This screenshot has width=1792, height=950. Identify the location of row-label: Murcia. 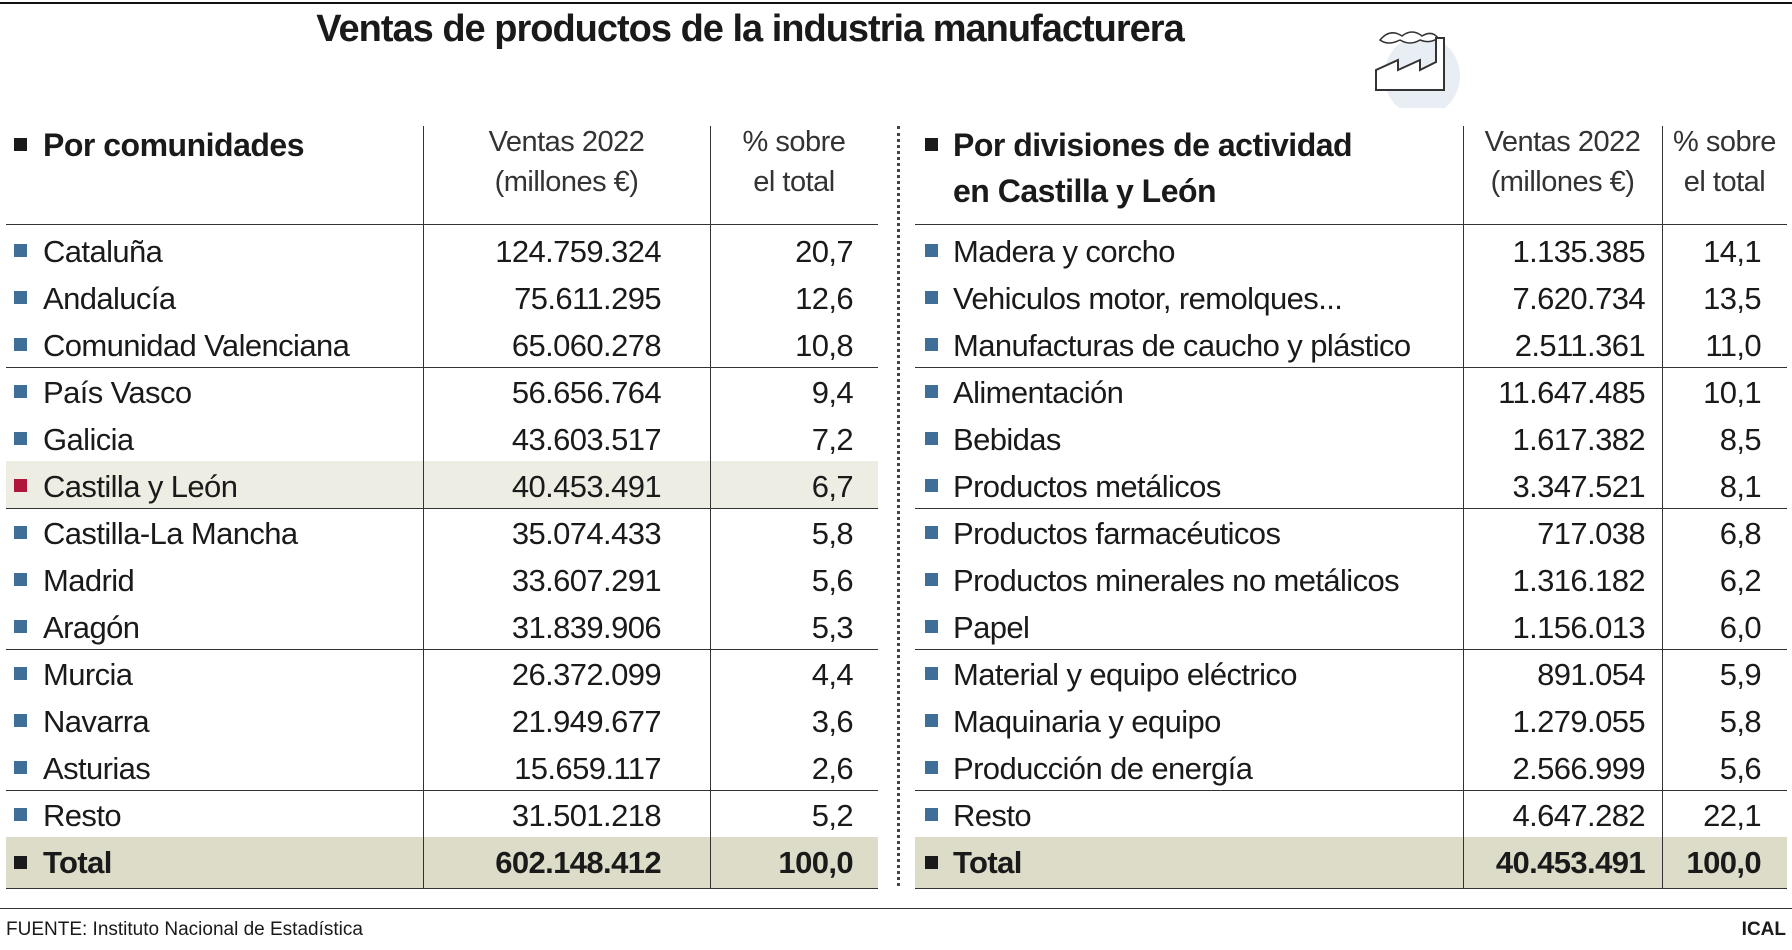
(88, 674).